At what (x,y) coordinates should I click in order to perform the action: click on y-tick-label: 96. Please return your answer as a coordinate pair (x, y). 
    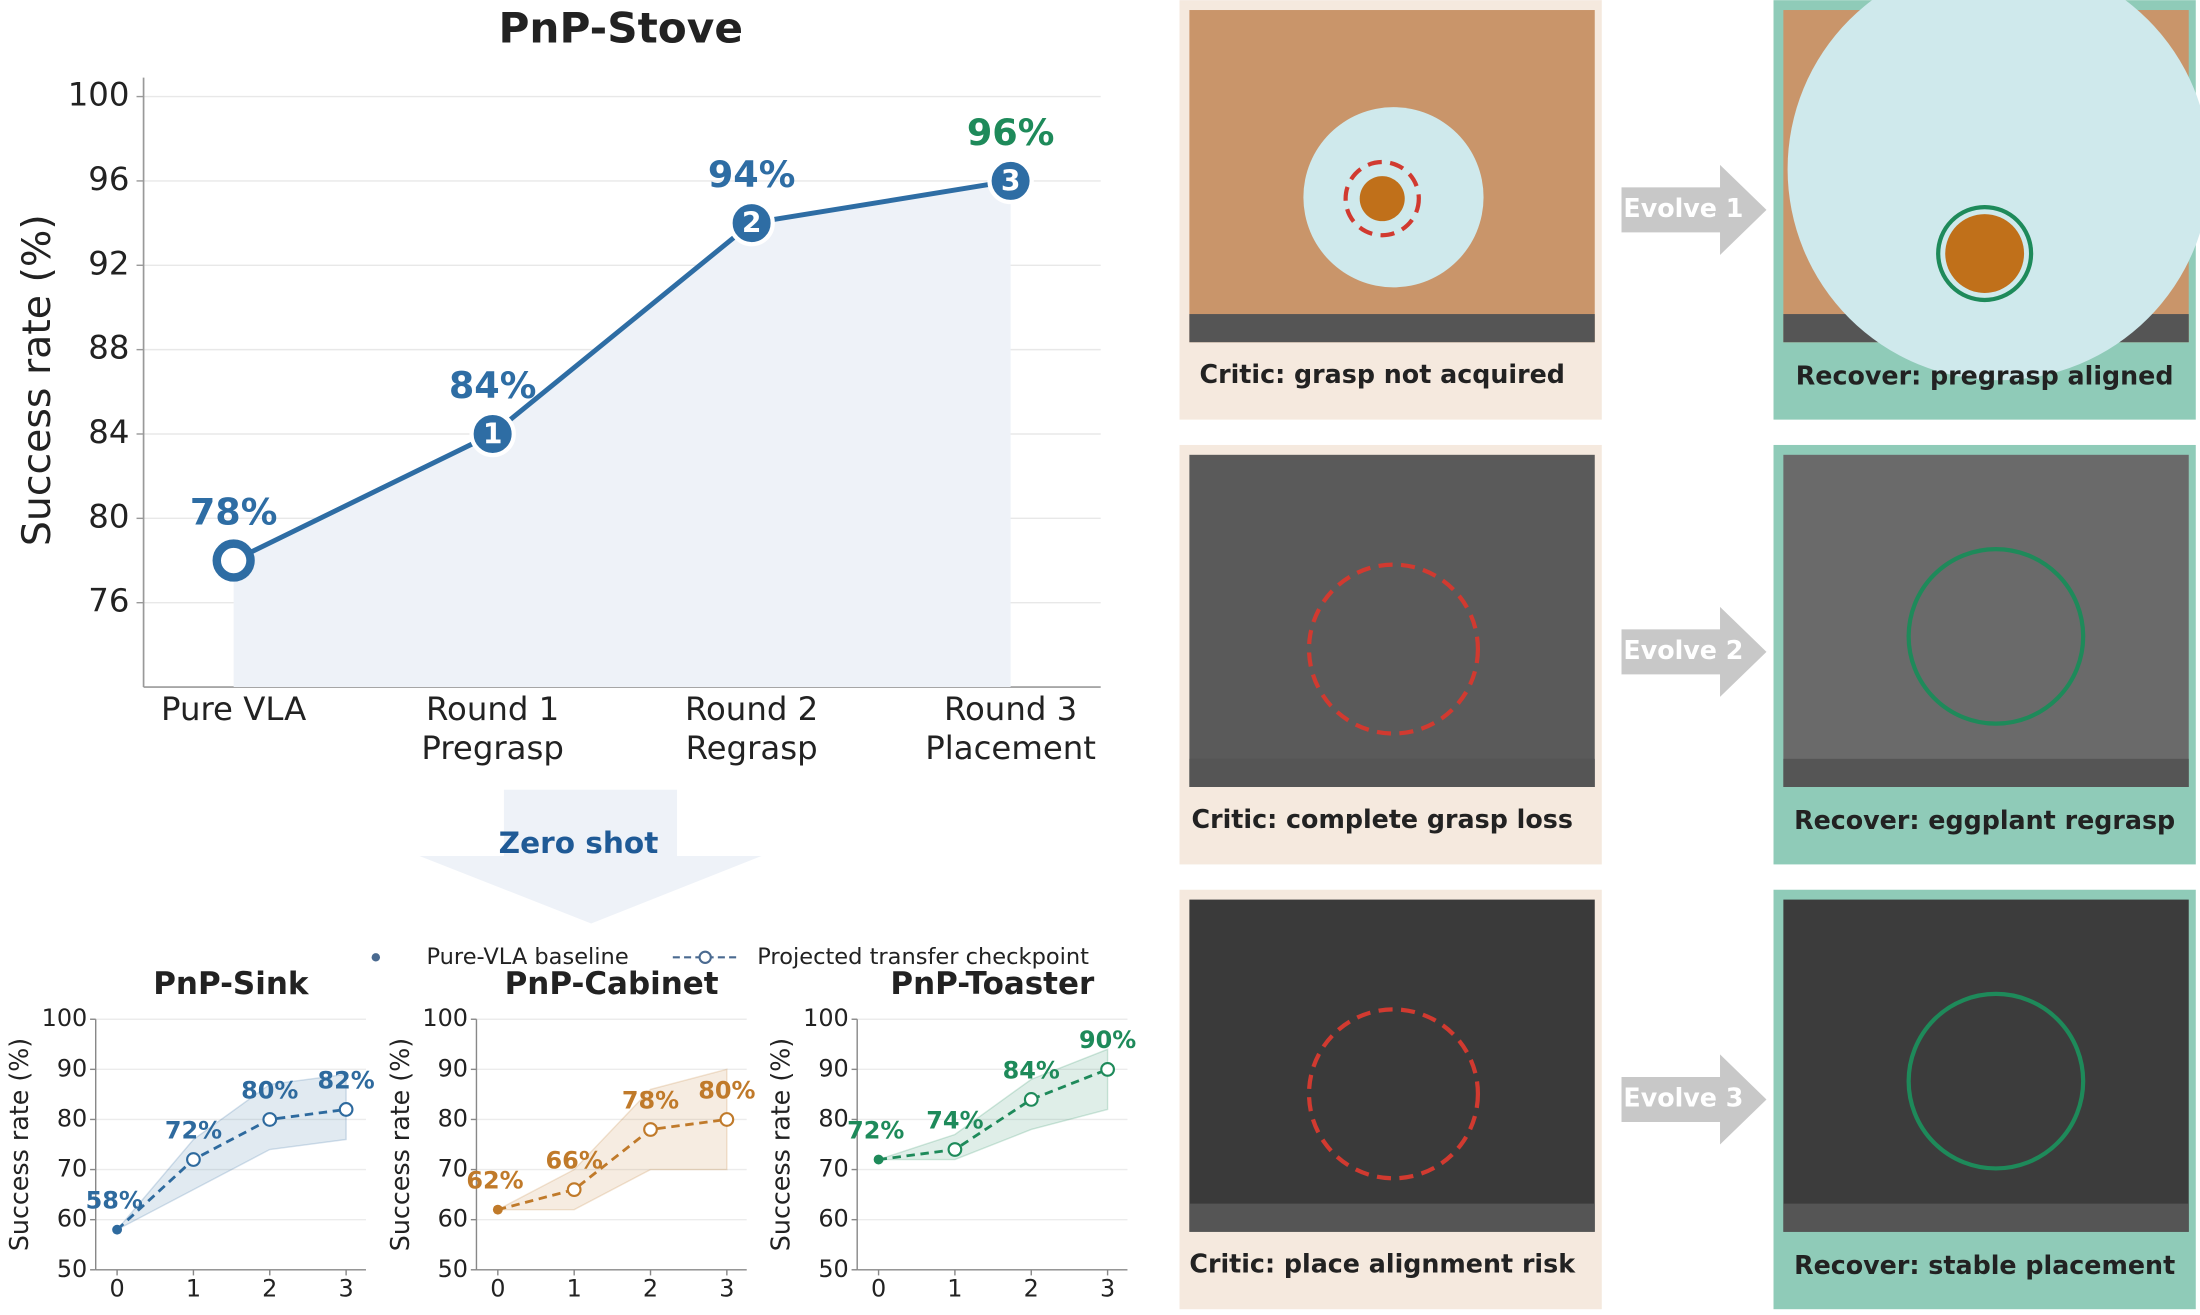
    Looking at the image, I should click on (108, 179).